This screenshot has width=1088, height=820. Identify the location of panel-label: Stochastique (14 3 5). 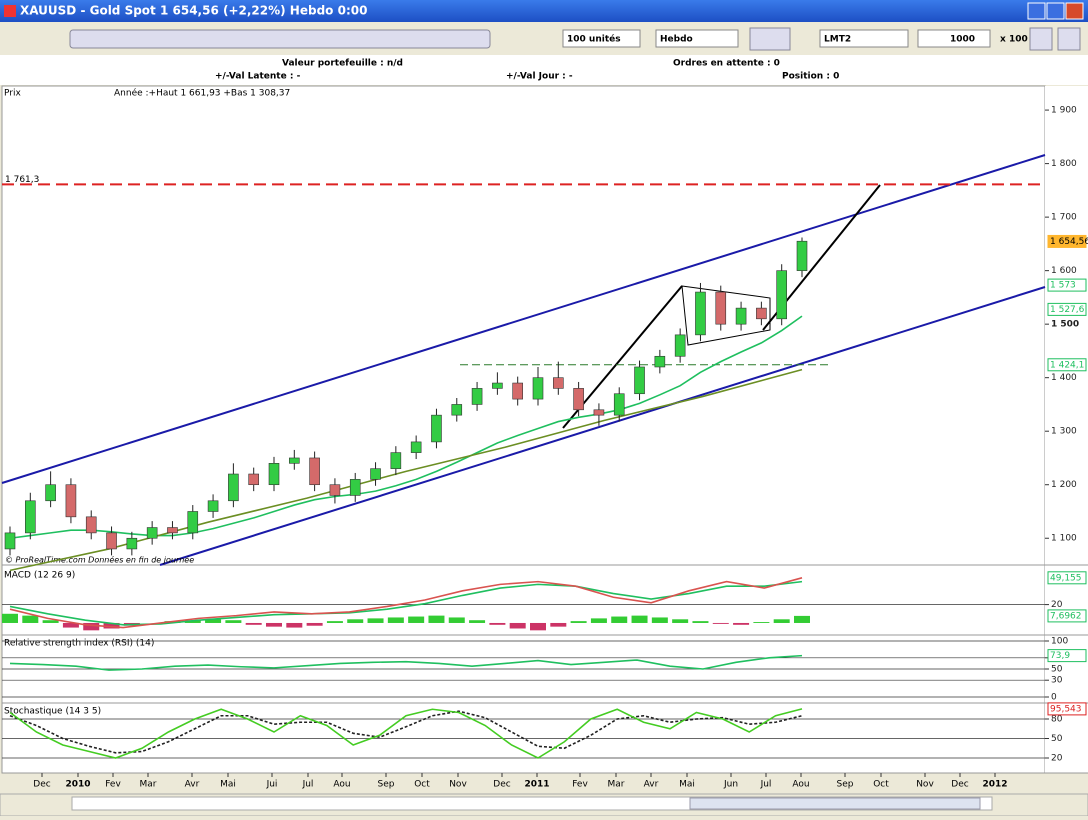
(52, 712).